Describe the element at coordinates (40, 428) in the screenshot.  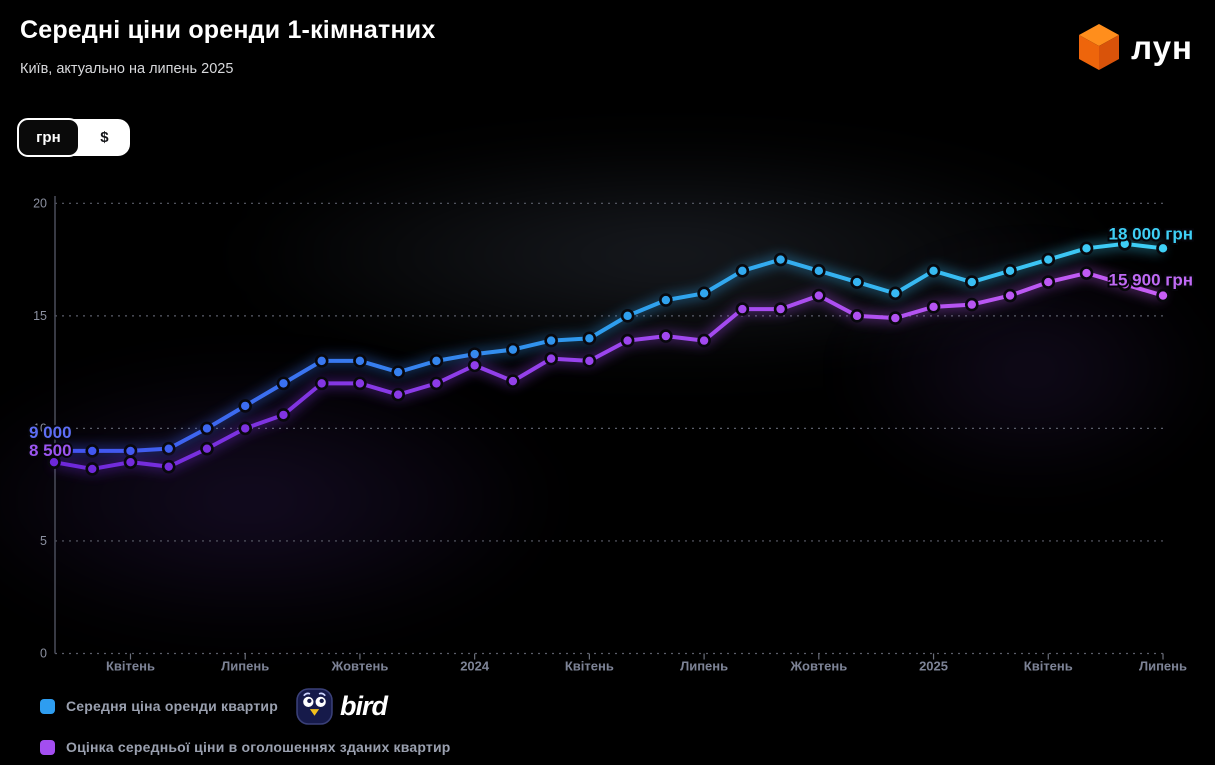
I see `svg-text: 10` at that location.